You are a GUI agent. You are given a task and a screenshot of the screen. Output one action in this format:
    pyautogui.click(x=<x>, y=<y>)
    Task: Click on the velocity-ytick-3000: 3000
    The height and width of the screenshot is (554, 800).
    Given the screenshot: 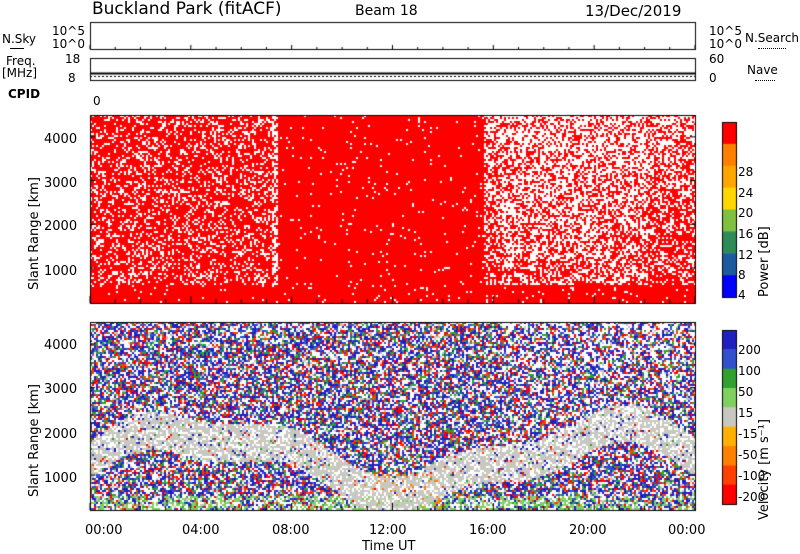 What is the action you would take?
    pyautogui.click(x=61, y=389)
    